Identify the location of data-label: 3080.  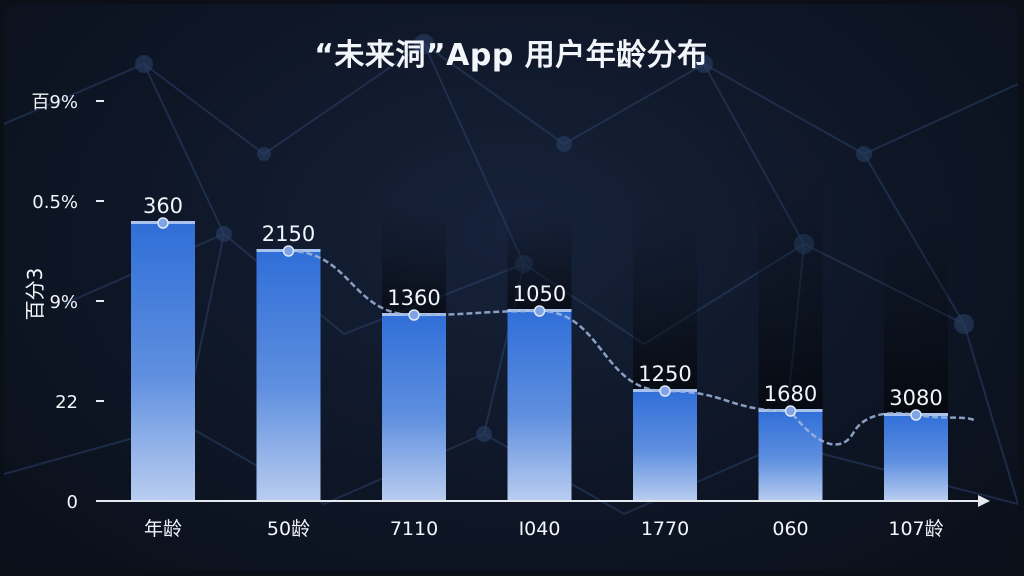
(915, 398).